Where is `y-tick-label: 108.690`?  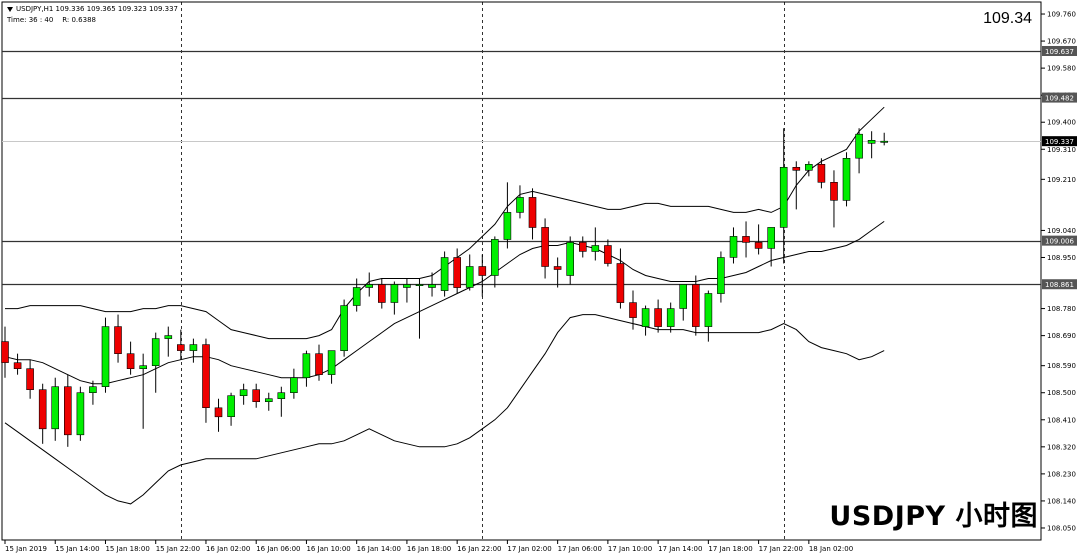 y-tick-label: 108.690 is located at coordinates (1061, 336).